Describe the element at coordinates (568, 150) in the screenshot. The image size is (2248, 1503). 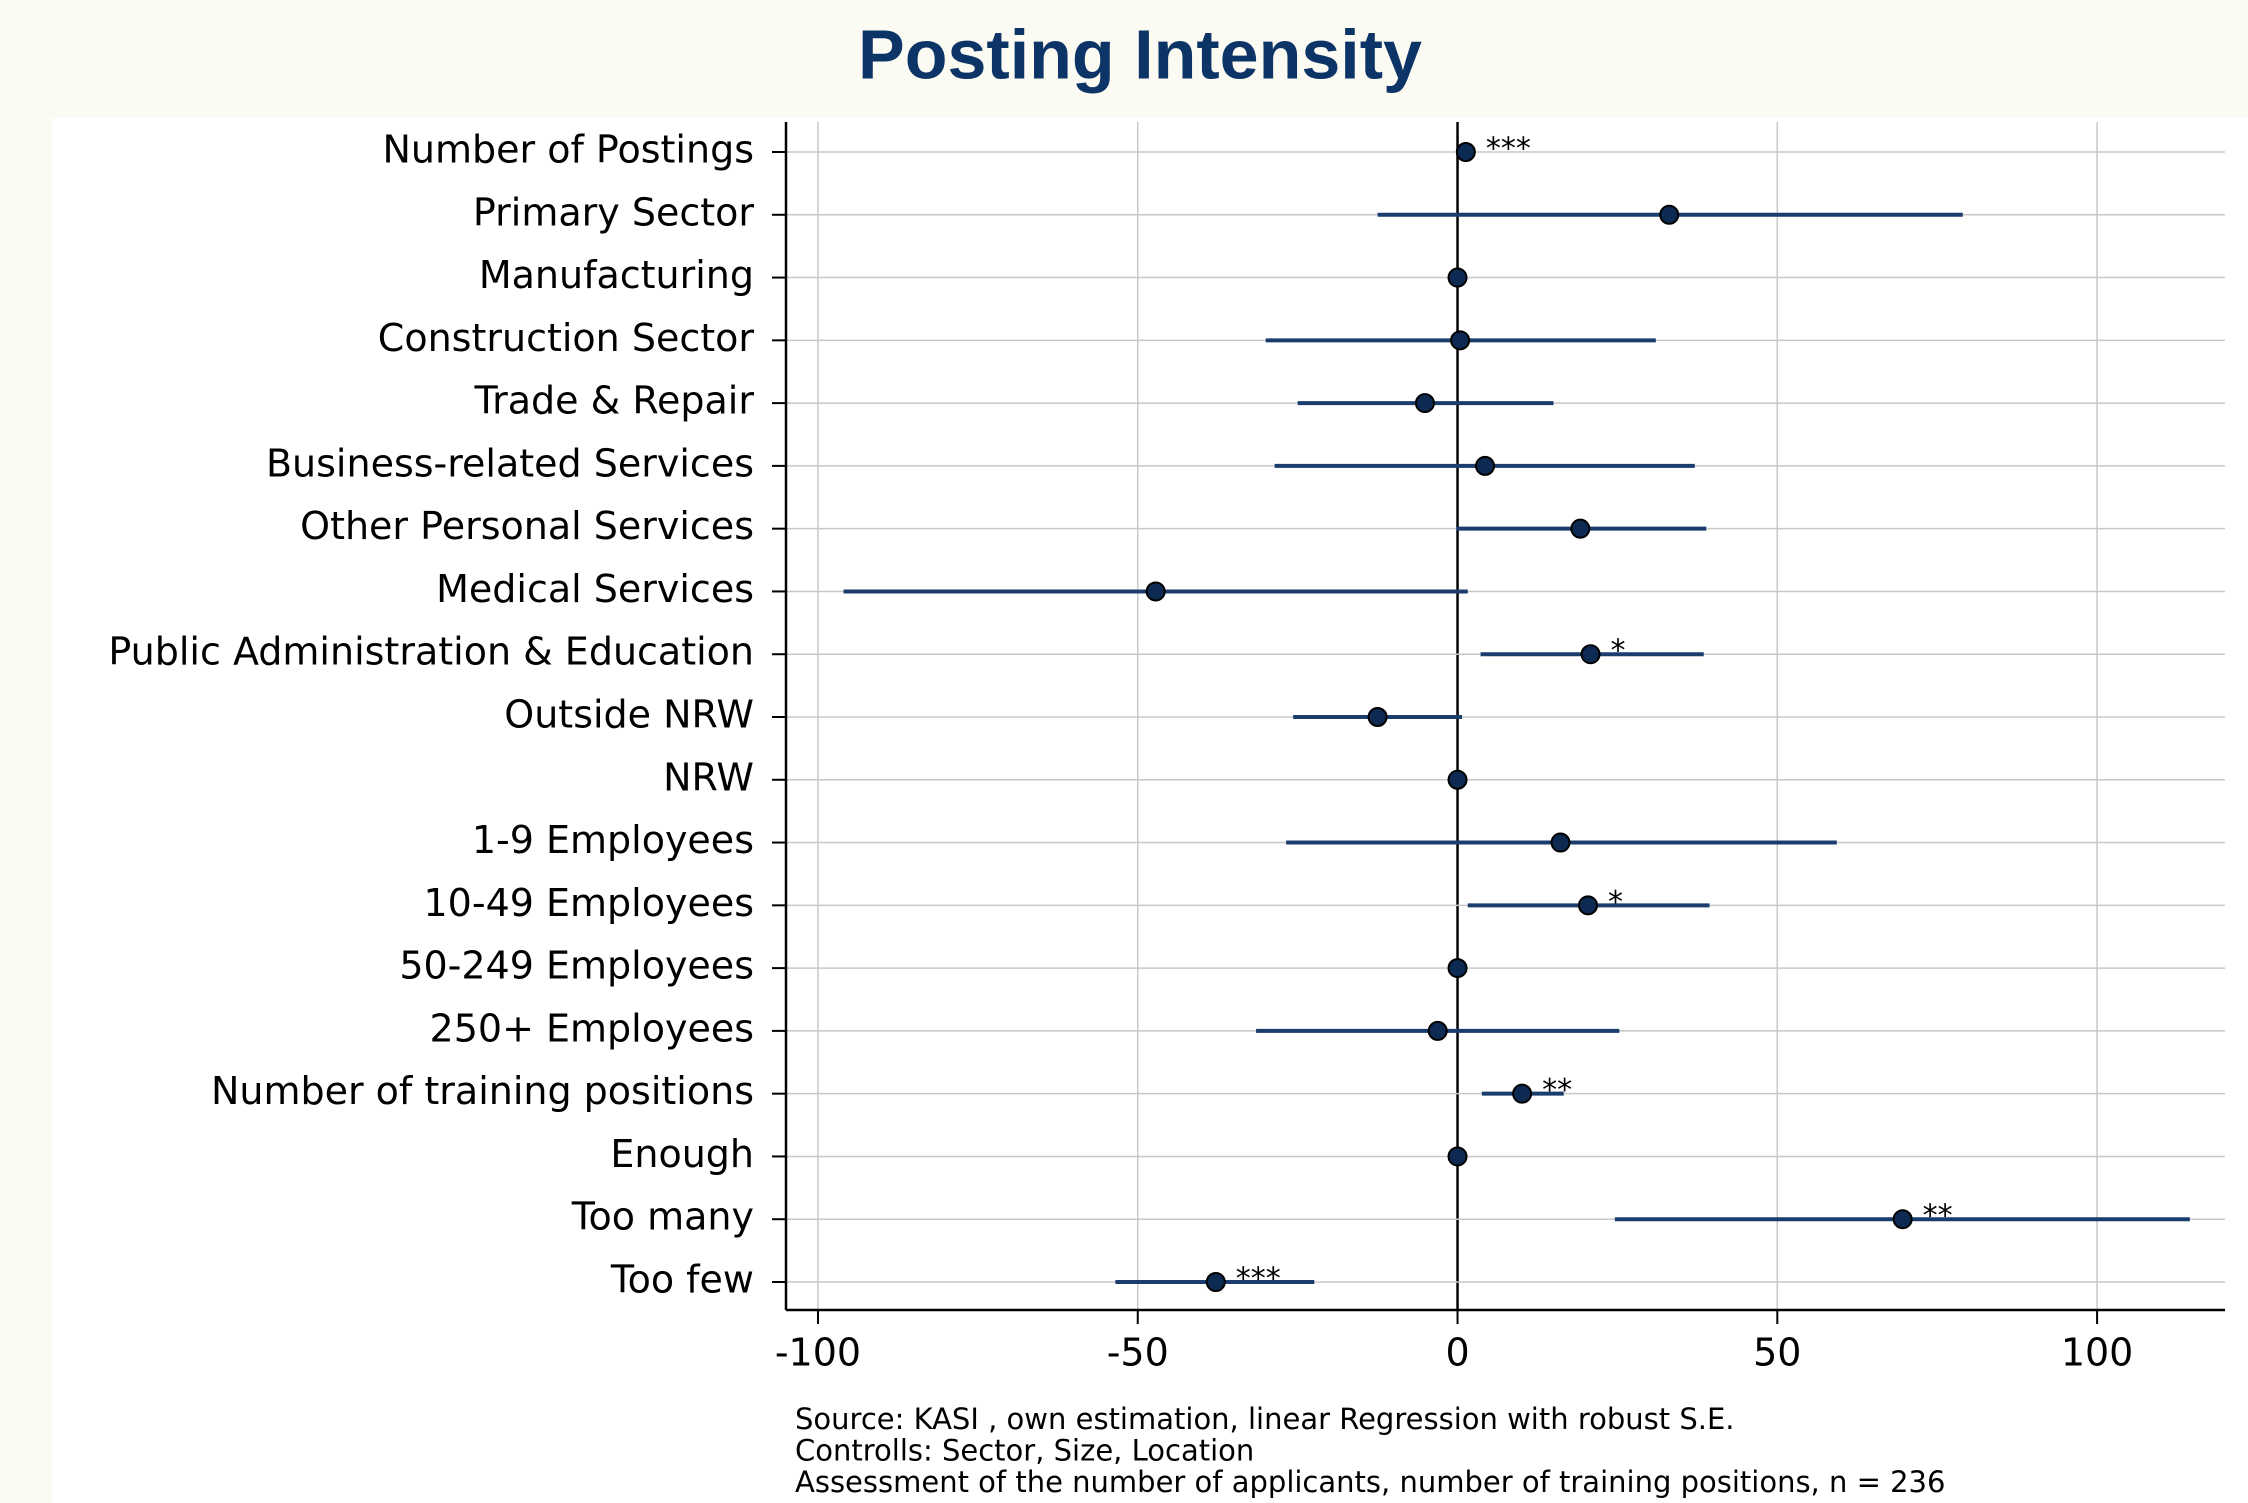
I see `y-tick-label: Number of Postings` at that location.